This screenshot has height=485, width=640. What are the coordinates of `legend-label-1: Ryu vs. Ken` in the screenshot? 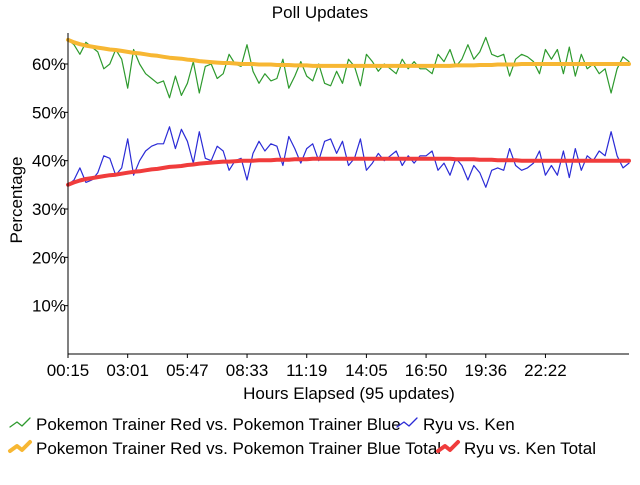 It's located at (469, 424).